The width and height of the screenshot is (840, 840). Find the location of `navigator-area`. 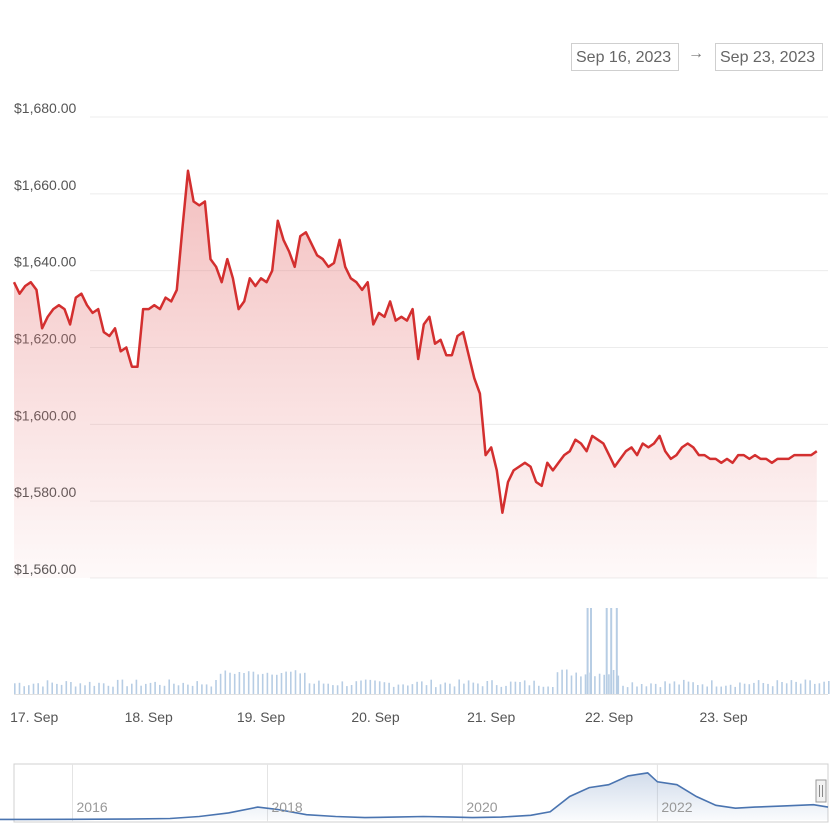

navigator-area is located at coordinates (414, 796).